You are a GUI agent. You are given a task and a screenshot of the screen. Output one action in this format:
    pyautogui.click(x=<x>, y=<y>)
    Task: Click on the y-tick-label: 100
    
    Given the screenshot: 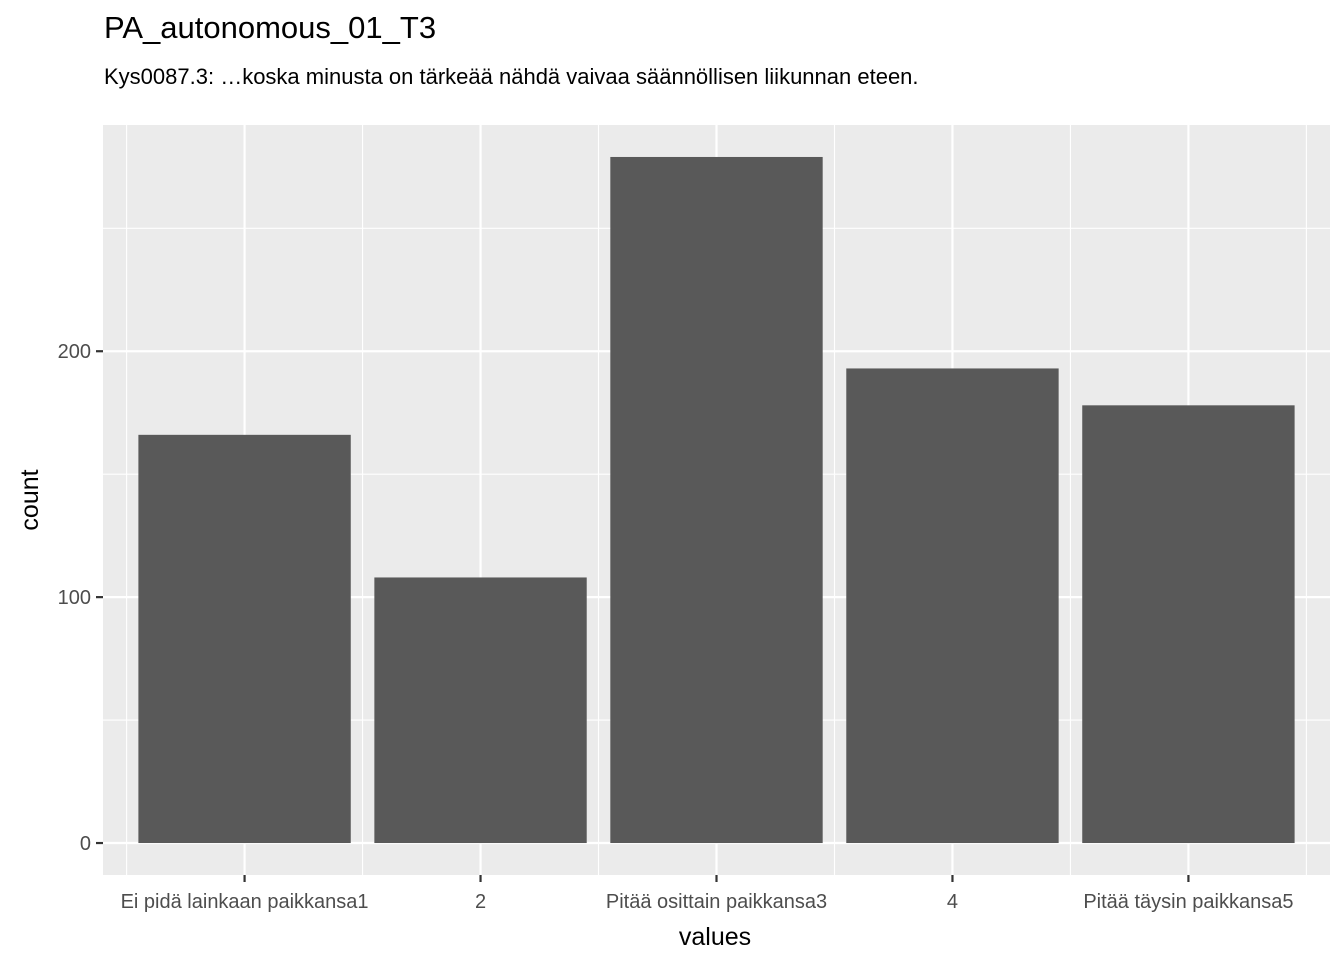 What is the action you would take?
    pyautogui.click(x=74, y=598)
    